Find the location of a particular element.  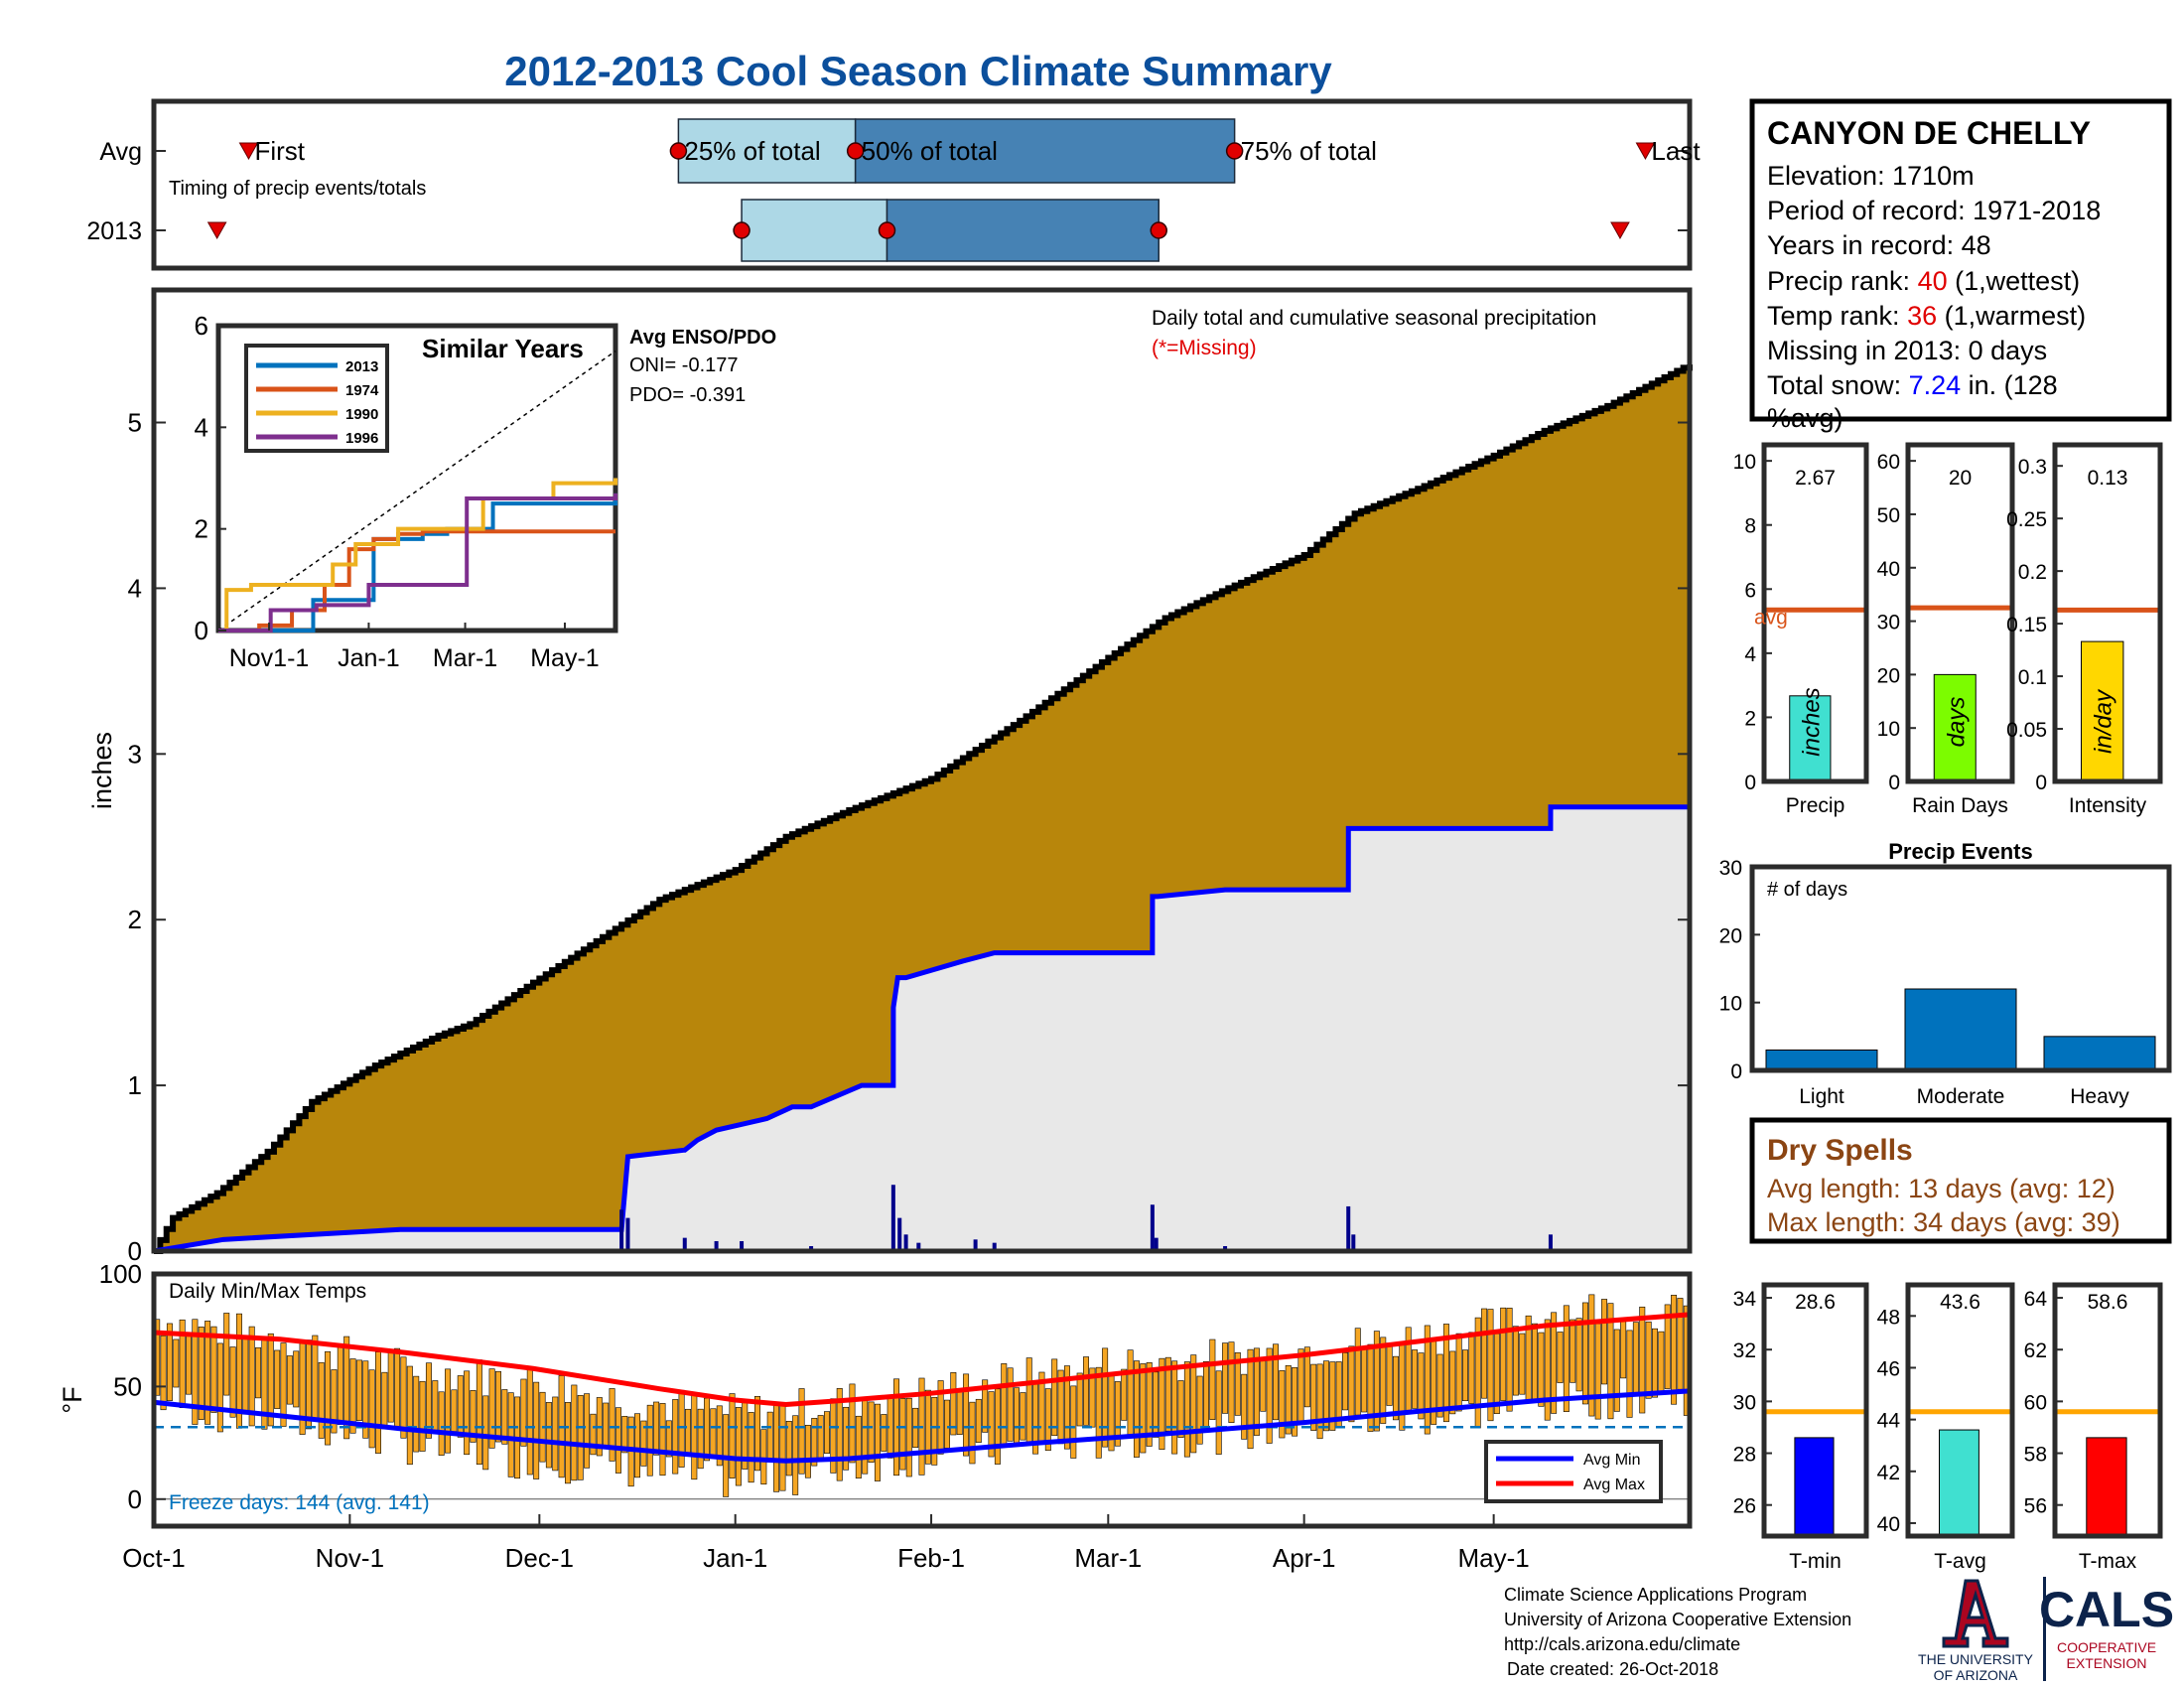

station-snow: Total snow: 7.24 in. (128 is located at coordinates (1912, 385).